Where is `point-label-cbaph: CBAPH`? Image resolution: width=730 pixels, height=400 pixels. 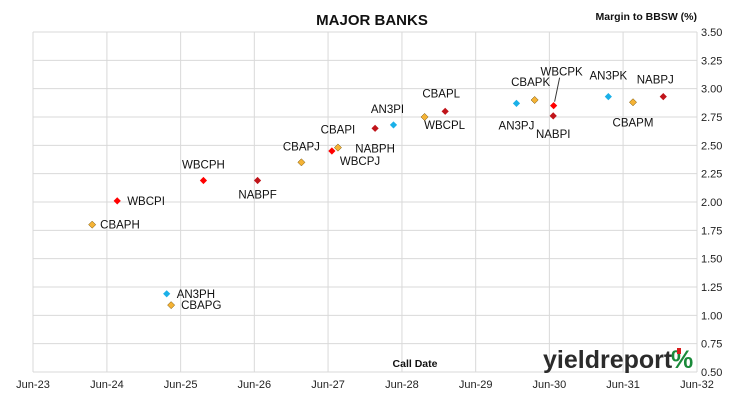 point-label-cbaph: CBAPH is located at coordinates (120, 226).